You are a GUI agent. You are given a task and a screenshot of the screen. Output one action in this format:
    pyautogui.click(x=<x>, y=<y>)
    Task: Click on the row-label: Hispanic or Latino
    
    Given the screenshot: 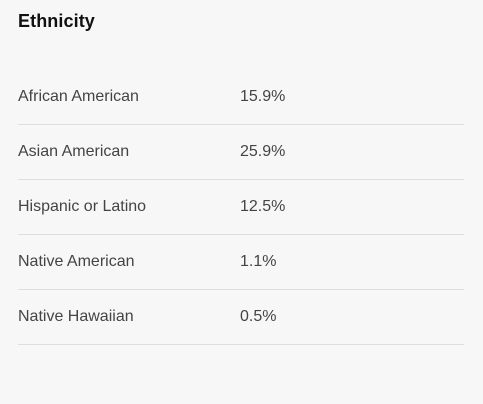 What is the action you would take?
    pyautogui.click(x=82, y=206)
    